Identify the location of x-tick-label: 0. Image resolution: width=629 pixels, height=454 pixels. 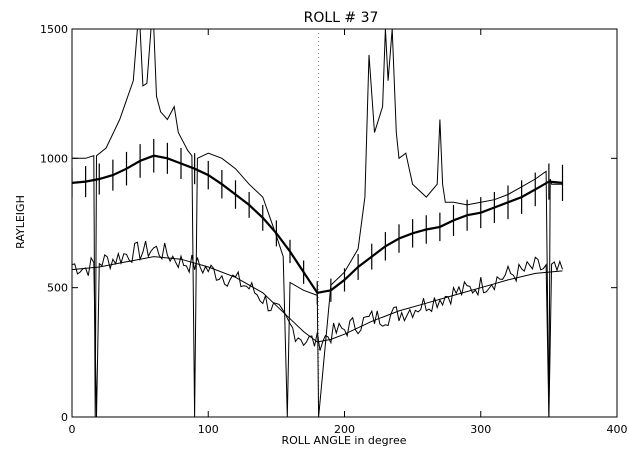
(72, 429).